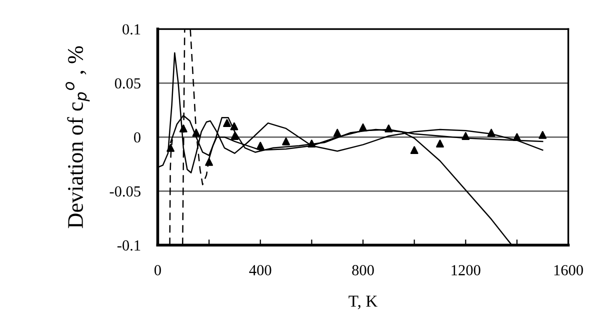 This screenshot has height=334, width=602. Describe the element at coordinates (157, 270) in the screenshot. I see `x-tick-label: 0` at that location.